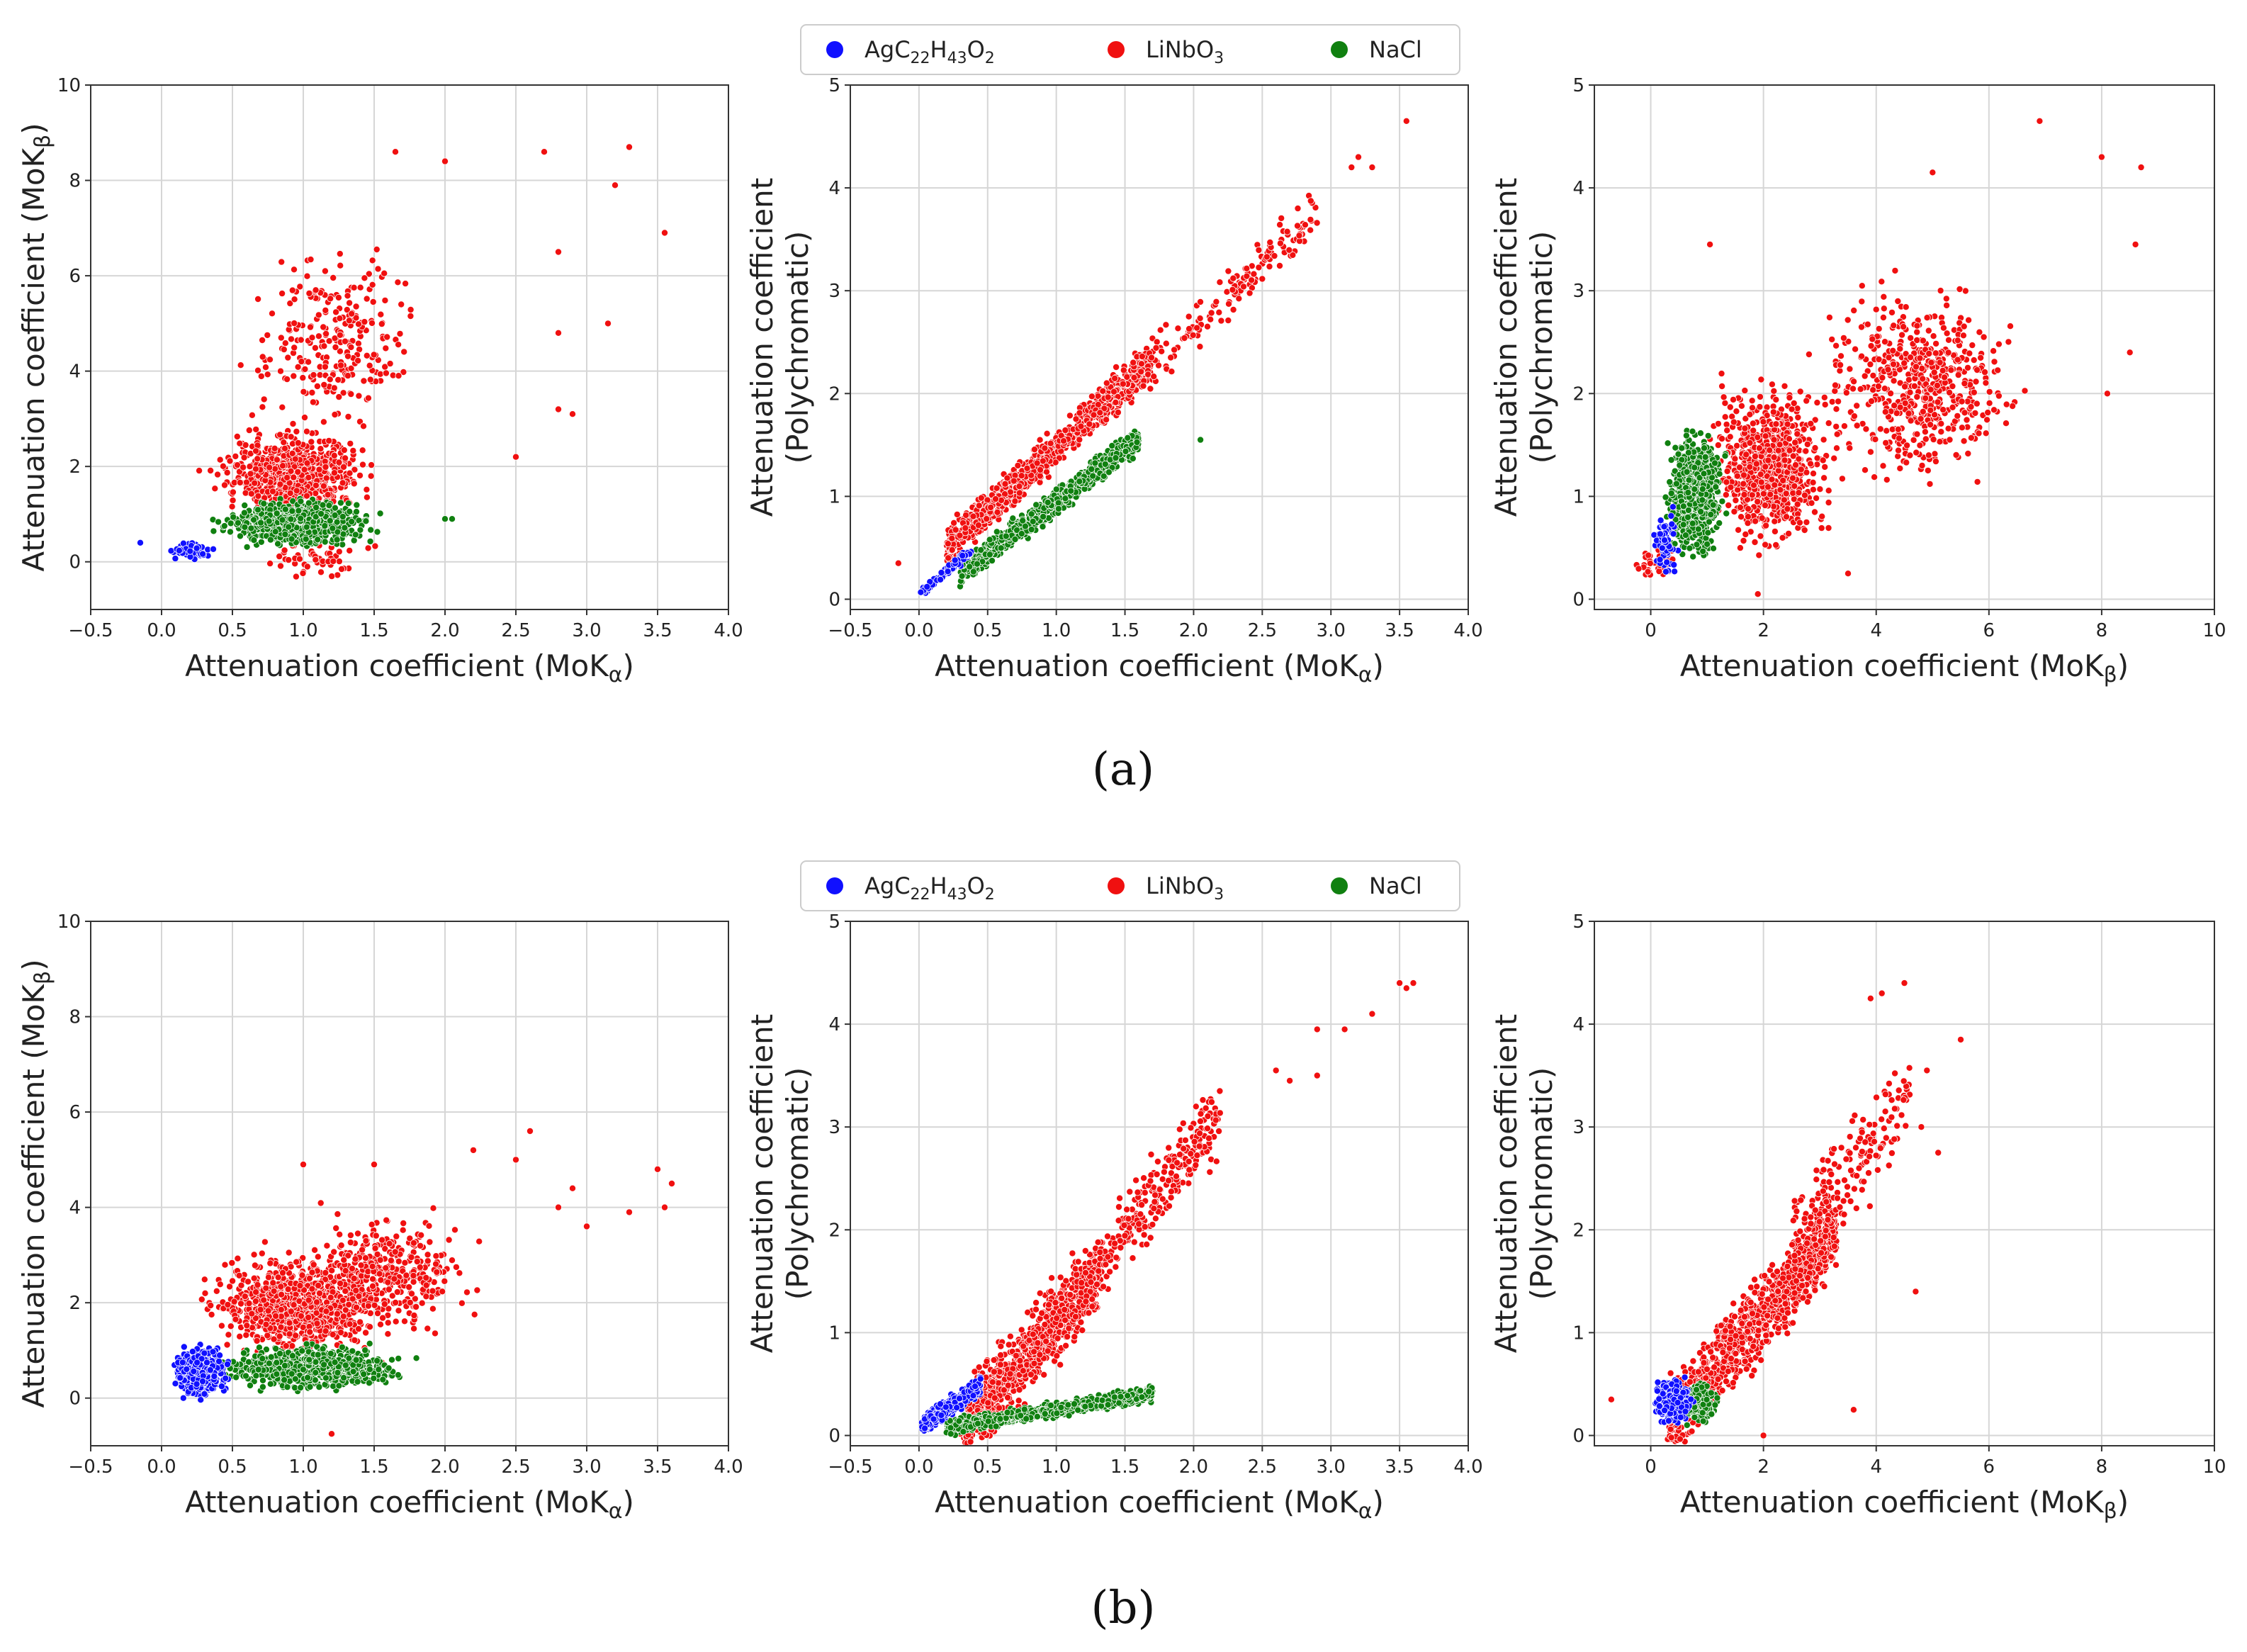 The height and width of the screenshot is (1652, 2247). What do you see at coordinates (1395, 886) in the screenshot?
I see `legend-label: NaCl` at bounding box center [1395, 886].